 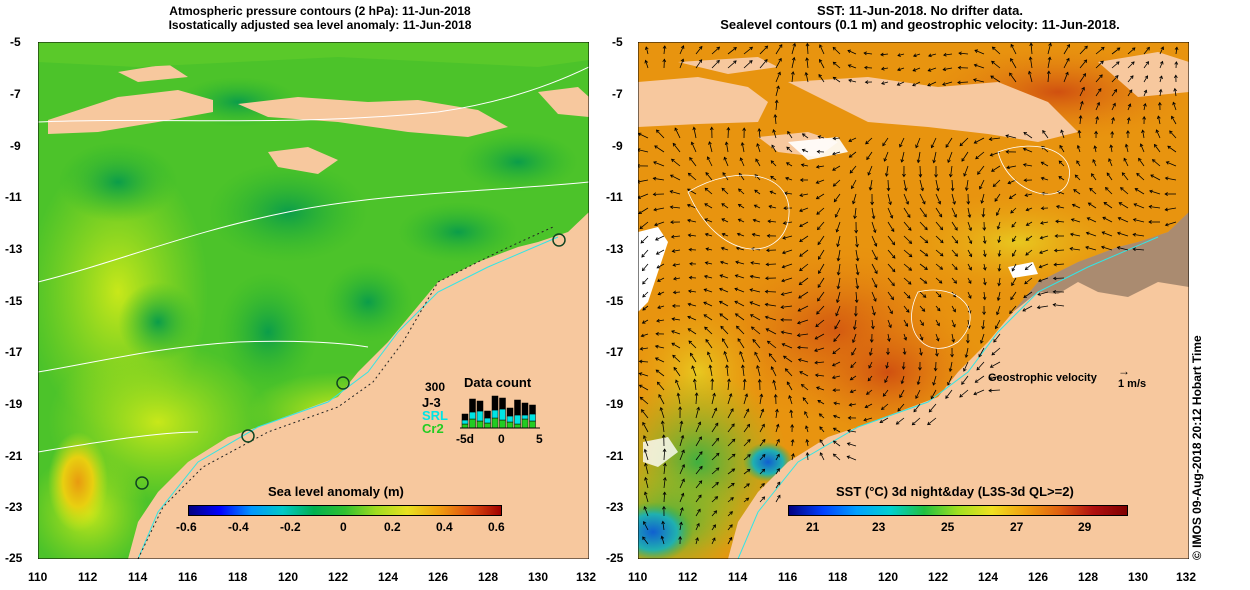 What do you see at coordinates (15, 94) in the screenshot?
I see `left-y-tick: -7` at bounding box center [15, 94].